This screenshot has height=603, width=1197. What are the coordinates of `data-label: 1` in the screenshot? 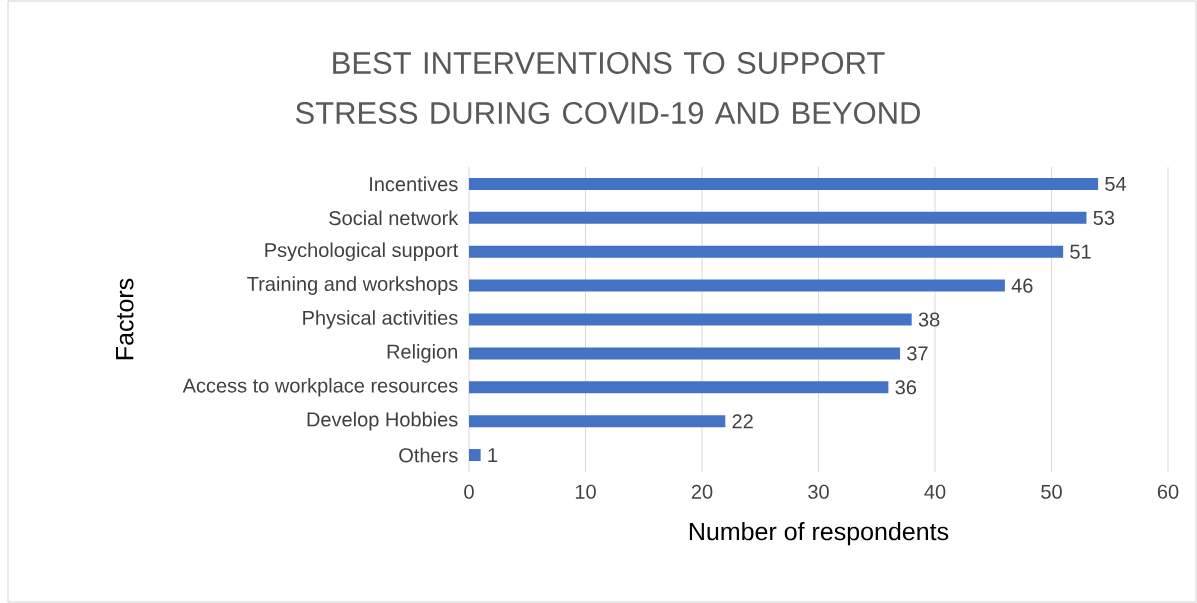 It's located at (493, 455).